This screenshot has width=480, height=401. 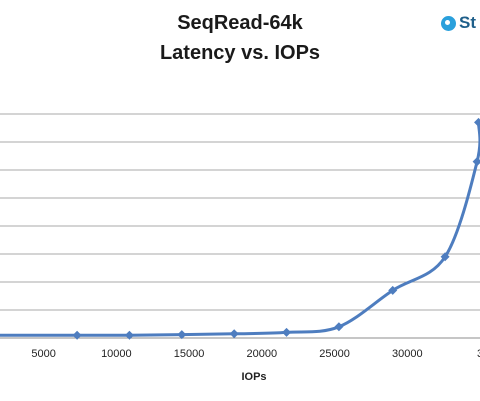 What do you see at coordinates (262, 354) in the screenshot?
I see `x-tick-label: 20000` at bounding box center [262, 354].